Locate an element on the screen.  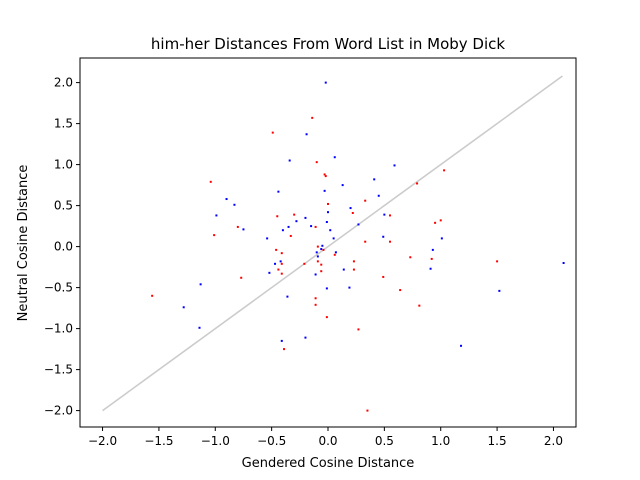
x-tick-label: 1.0 is located at coordinates (440, 441).